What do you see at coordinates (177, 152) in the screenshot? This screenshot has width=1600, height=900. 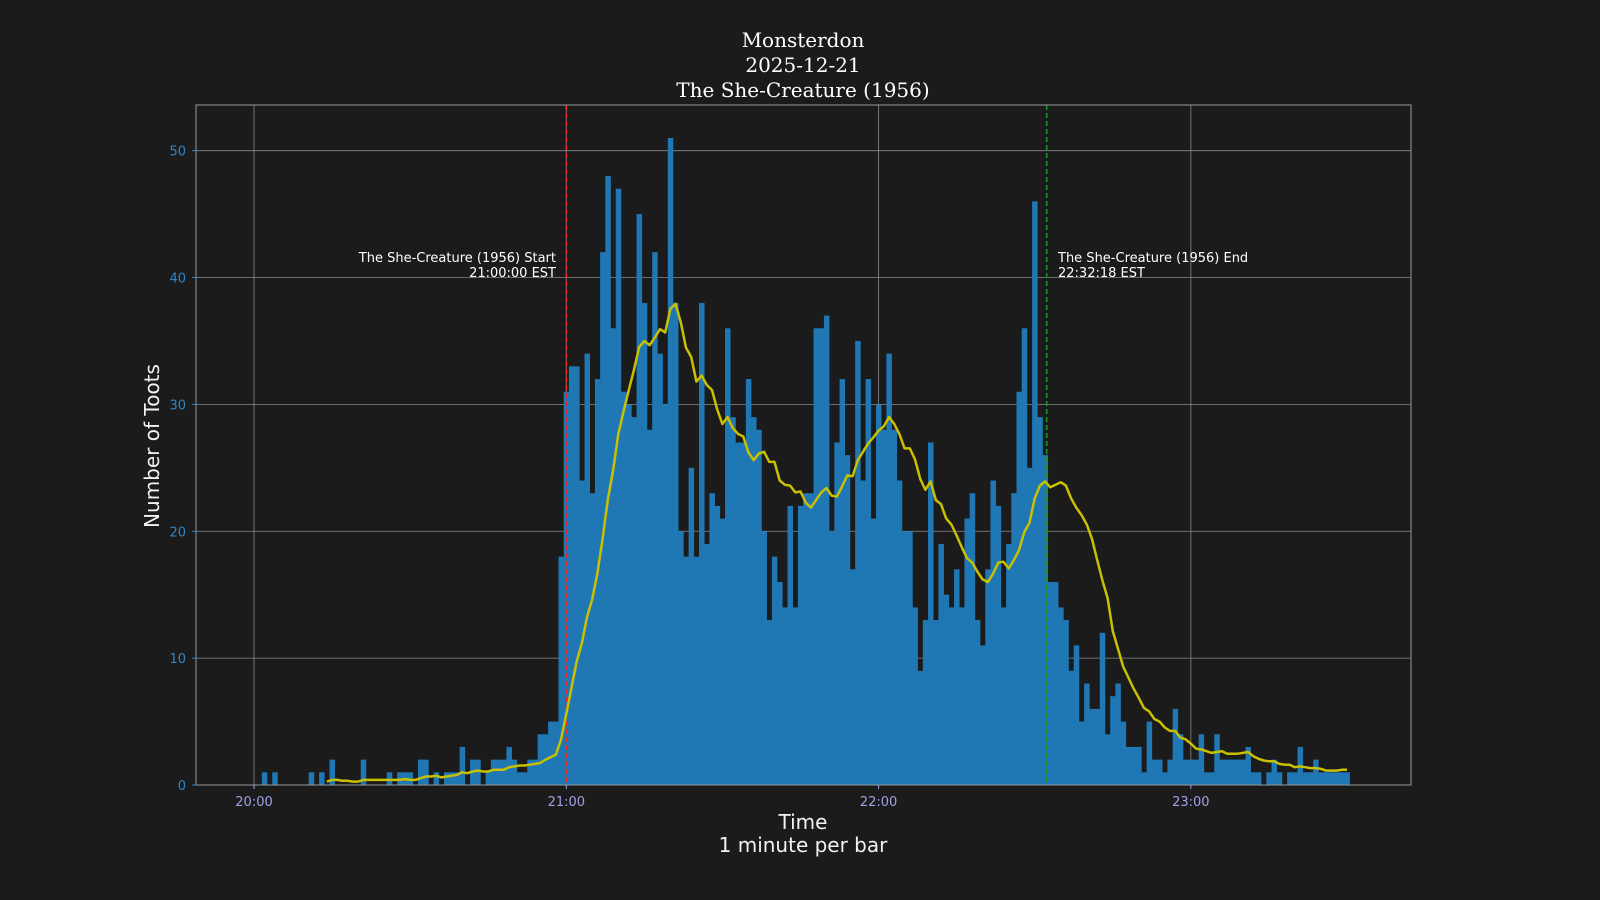 I see `y-tick-label: 50` at bounding box center [177, 152].